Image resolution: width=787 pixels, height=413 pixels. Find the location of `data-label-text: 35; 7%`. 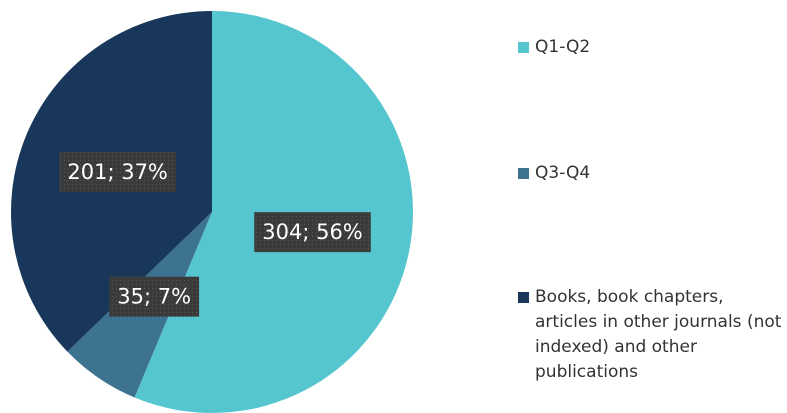

data-label-text: 35; 7% is located at coordinates (154, 297).